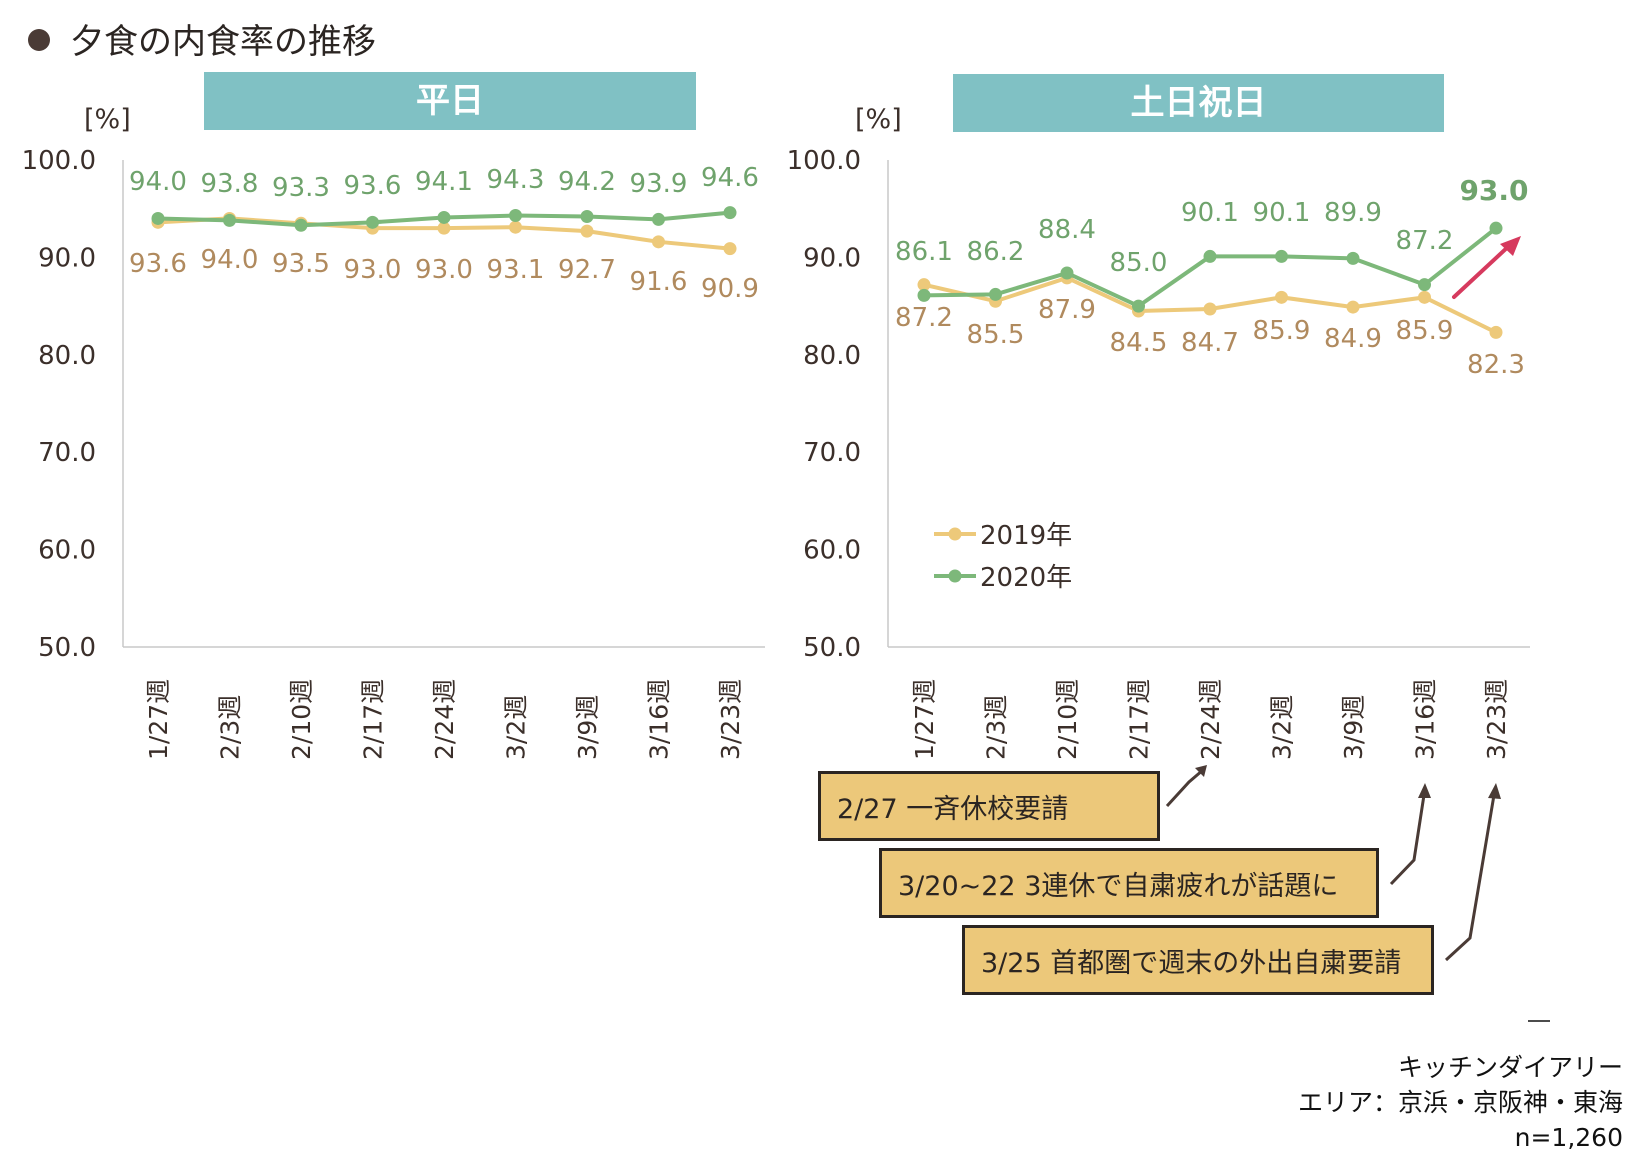  I want to click on annotation-box-school-closure: 2/27 一斉休校要請, so click(989, 806).